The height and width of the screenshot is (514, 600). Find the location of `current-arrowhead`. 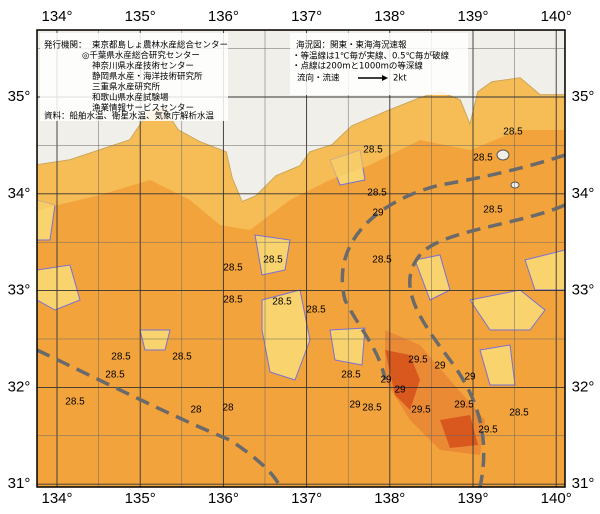

current-arrowhead is located at coordinates (385, 78).